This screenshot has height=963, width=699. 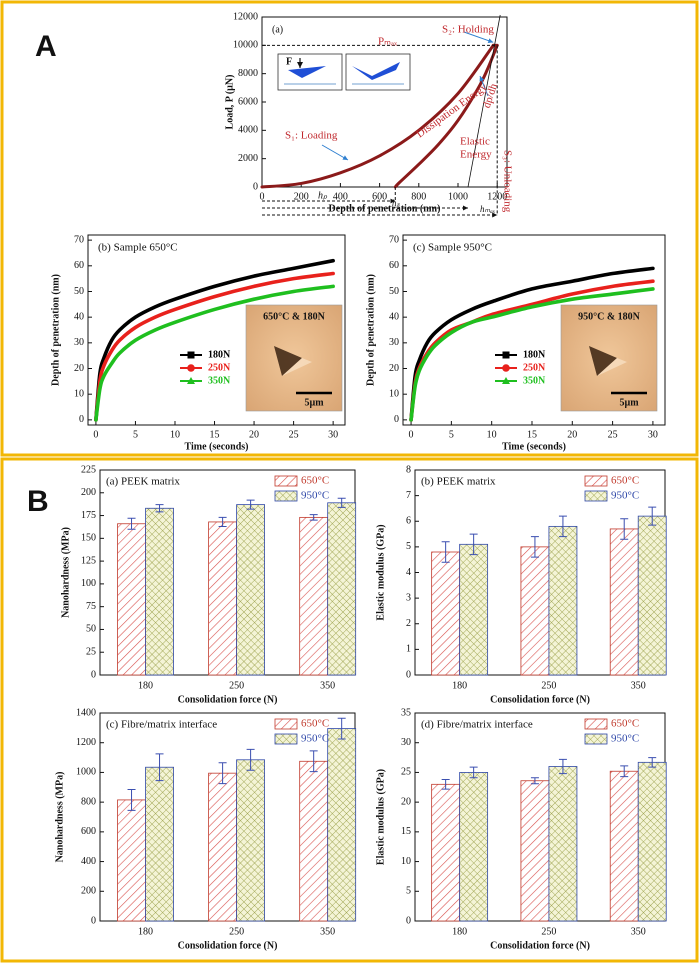 I want to click on y-tick-label: 75, so click(x=91, y=606).